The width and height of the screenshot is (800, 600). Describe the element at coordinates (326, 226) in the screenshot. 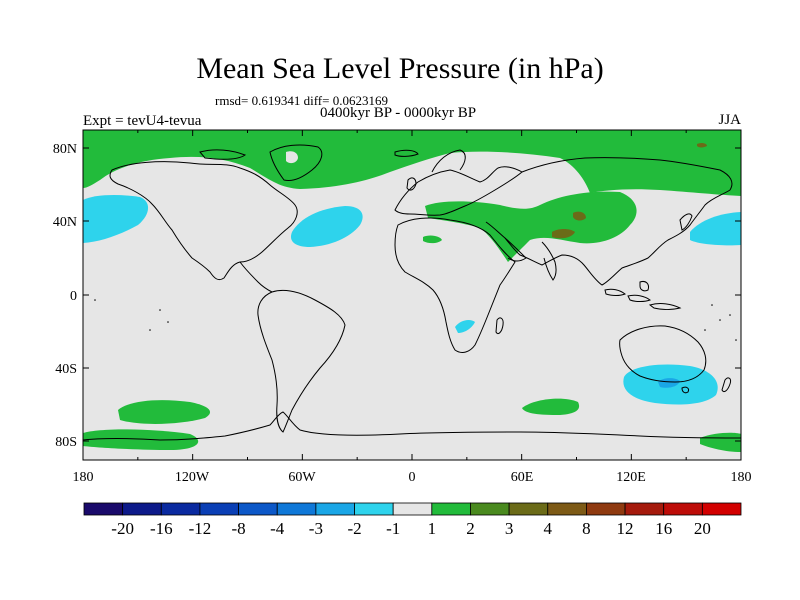

I see `negative-anomaly-north-atlantic` at that location.